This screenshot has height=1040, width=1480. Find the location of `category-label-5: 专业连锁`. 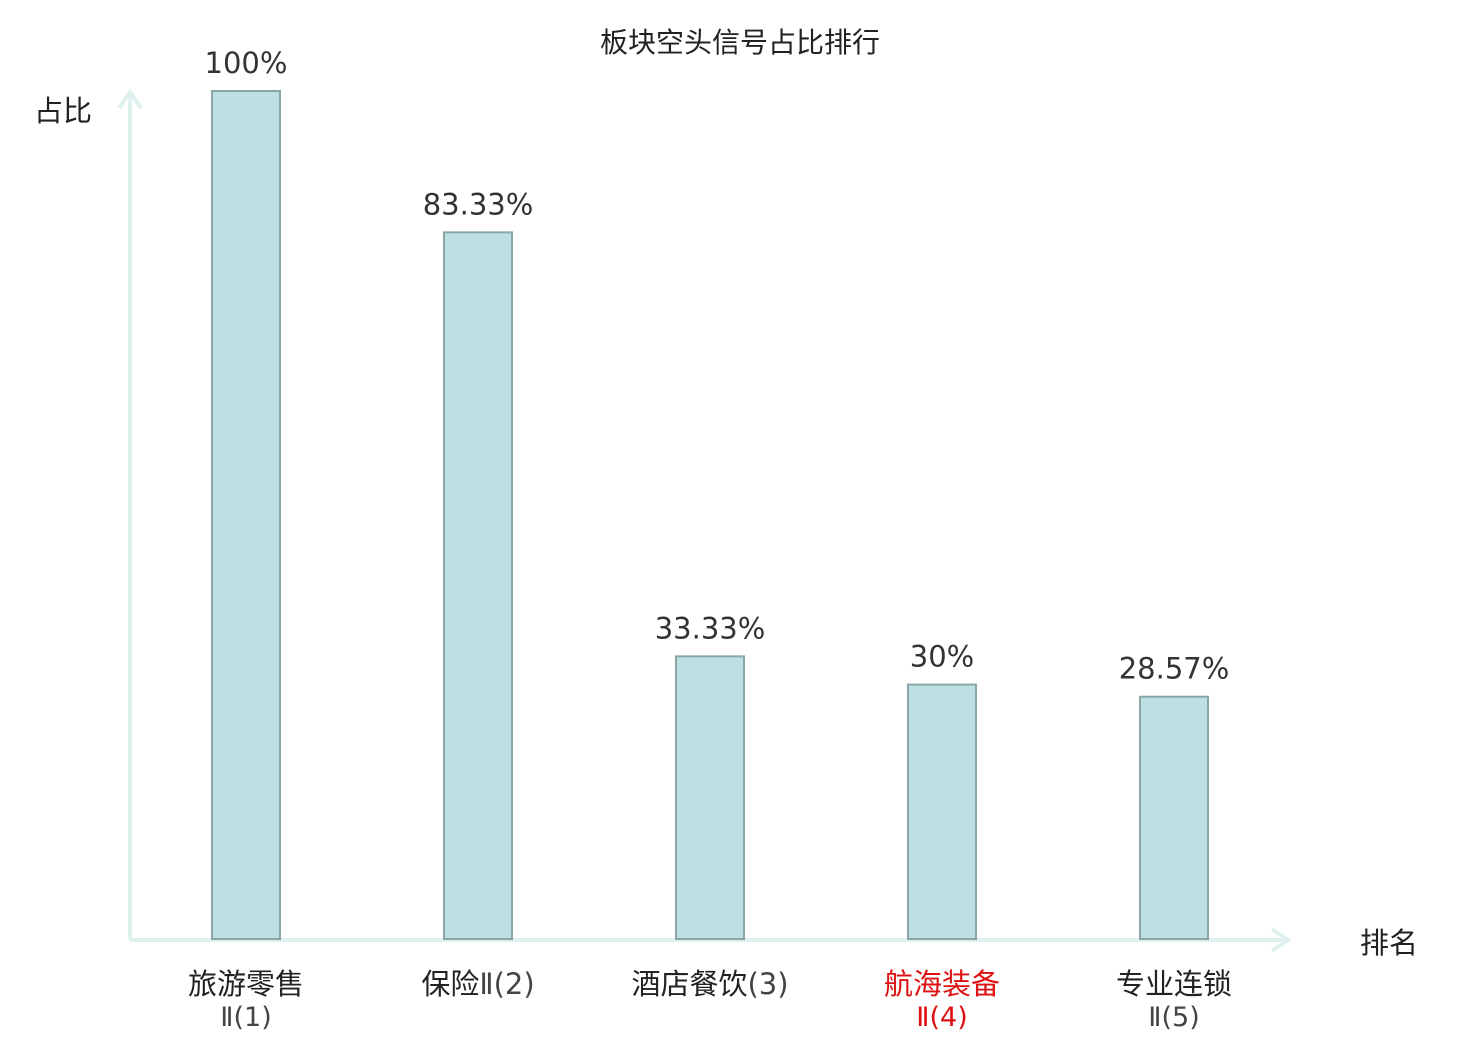

category-label-5: 专业连锁 is located at coordinates (1174, 984).